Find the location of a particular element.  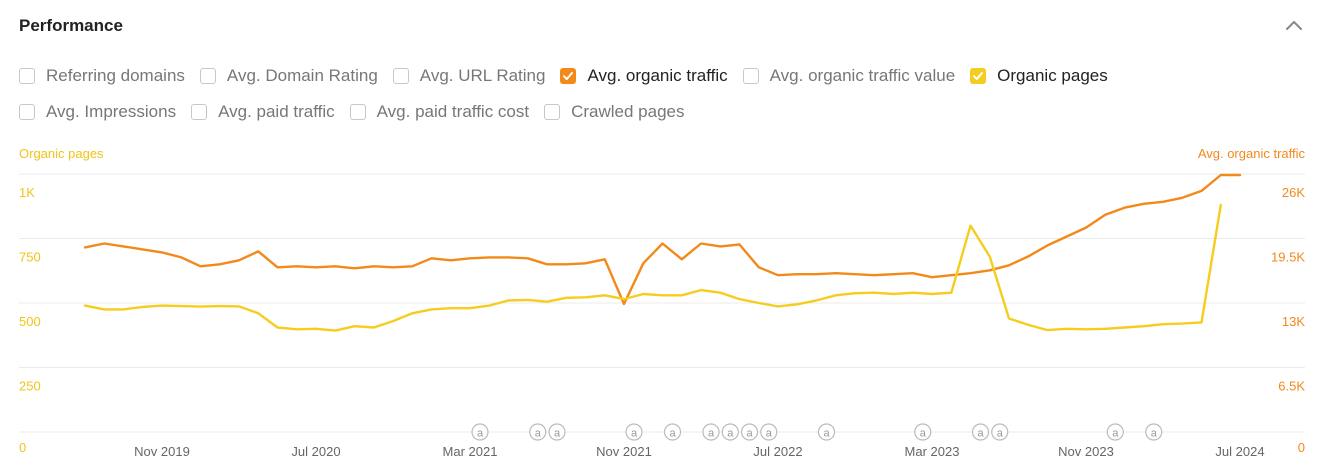

x-tick-label: Nov 2019 is located at coordinates (162, 451).